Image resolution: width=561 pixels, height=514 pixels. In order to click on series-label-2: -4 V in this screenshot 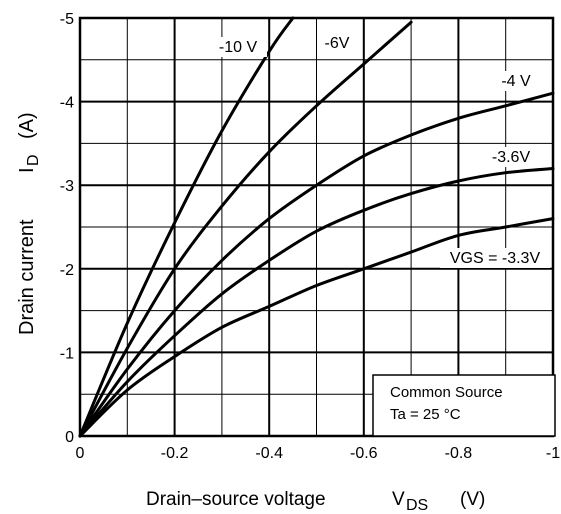, I will do `click(516, 81)`.